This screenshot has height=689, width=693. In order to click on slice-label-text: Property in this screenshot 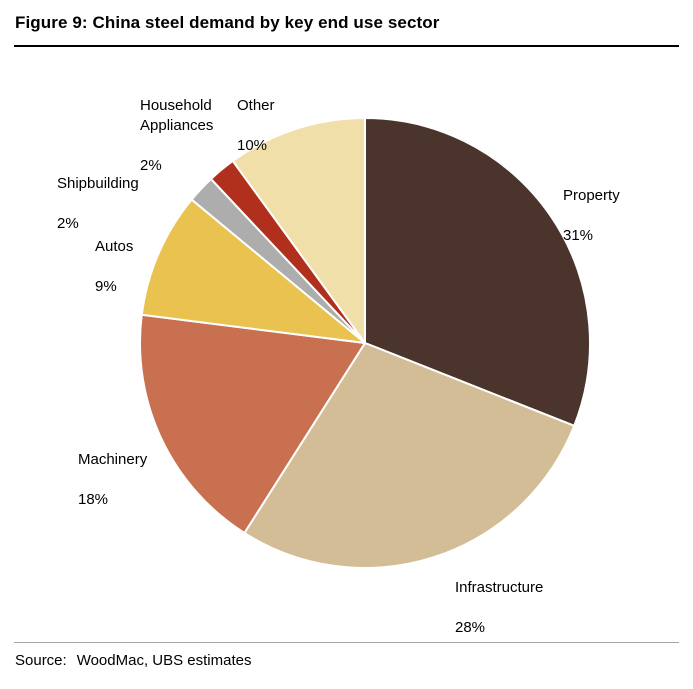, I will do `click(591, 195)`.